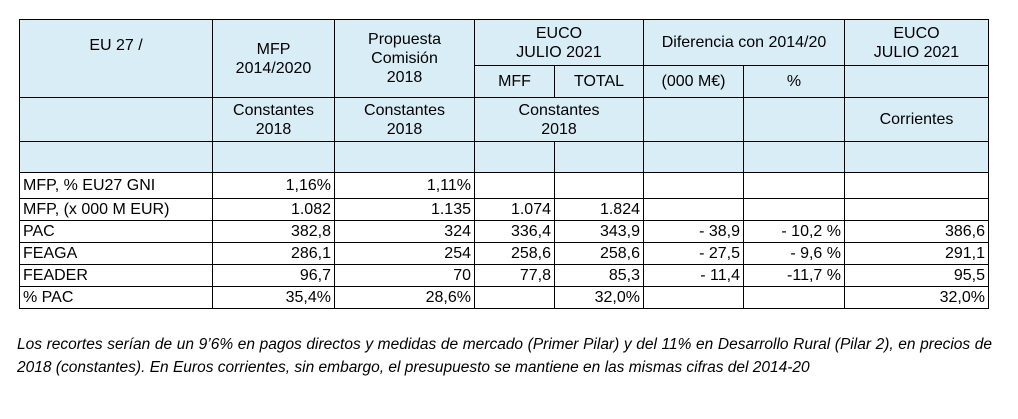 The height and width of the screenshot is (419, 1018). I want to click on cell-total, so click(599, 185).